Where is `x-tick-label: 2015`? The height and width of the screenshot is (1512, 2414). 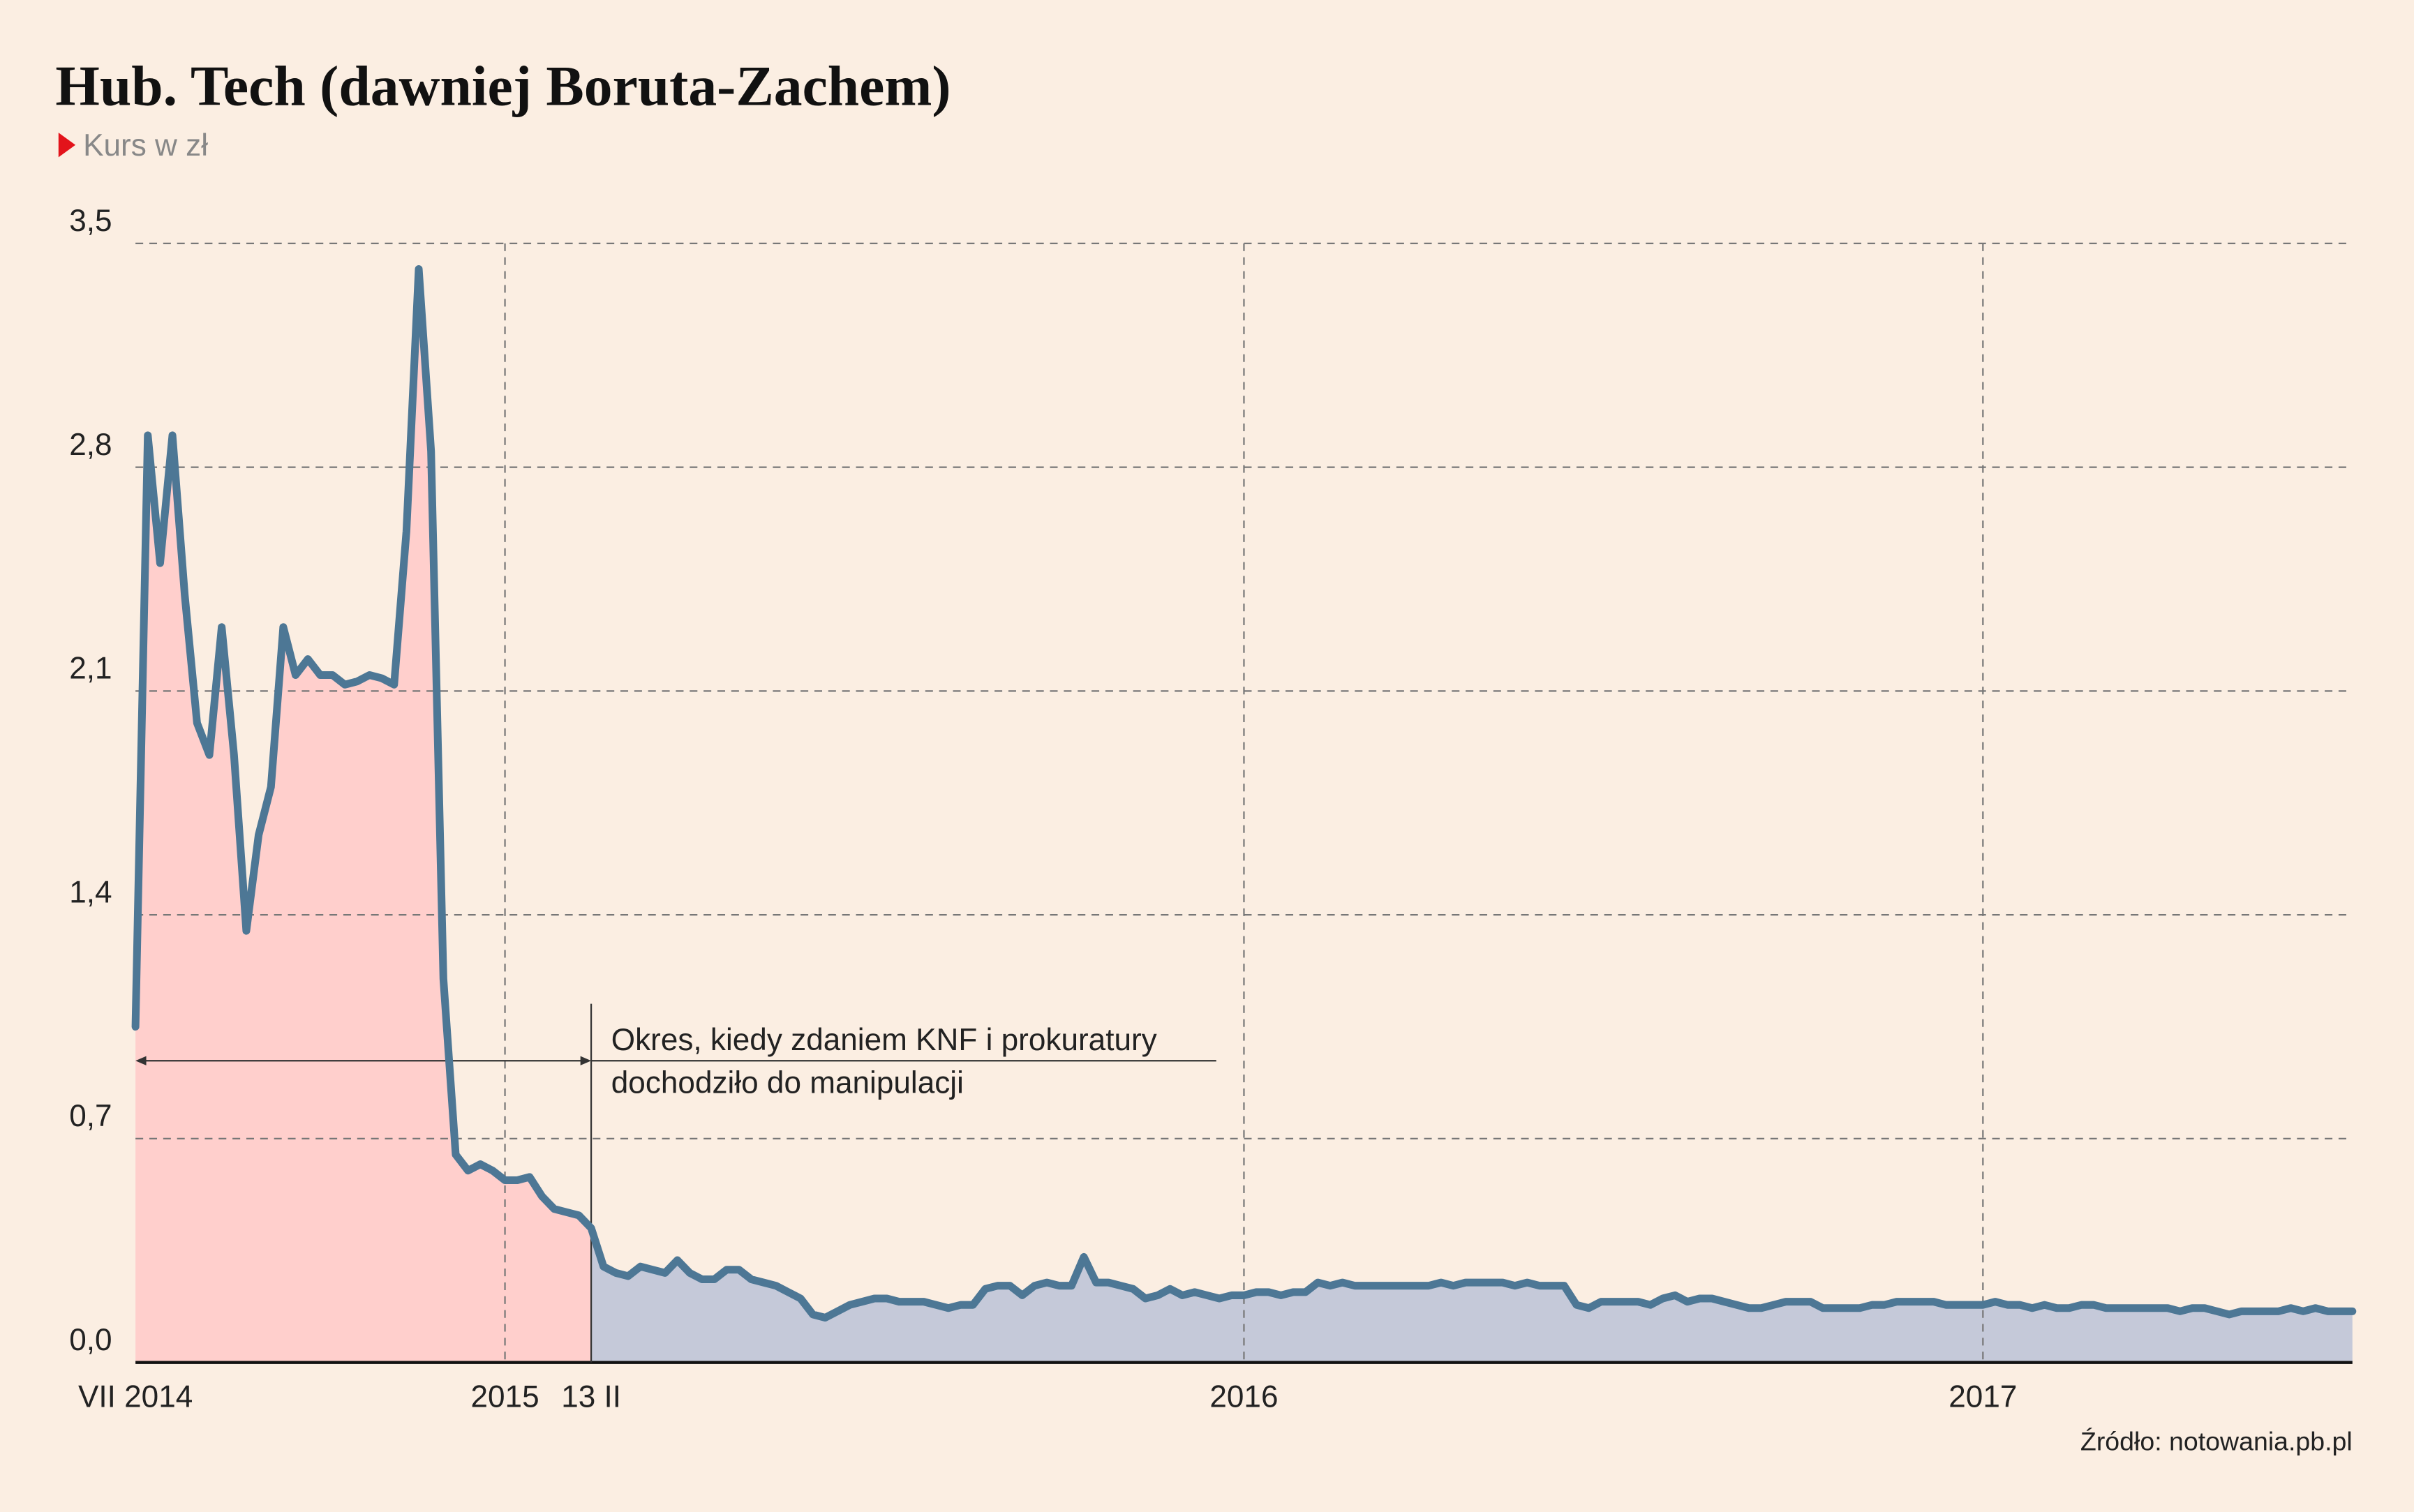
x-tick-label: 2015 is located at coordinates (505, 1397).